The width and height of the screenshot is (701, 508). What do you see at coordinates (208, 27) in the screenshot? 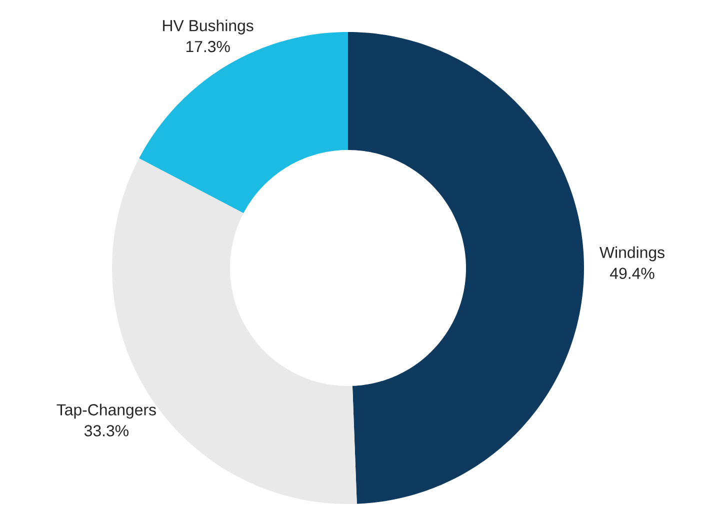
I see `slice-label: HV Bushings` at bounding box center [208, 27].